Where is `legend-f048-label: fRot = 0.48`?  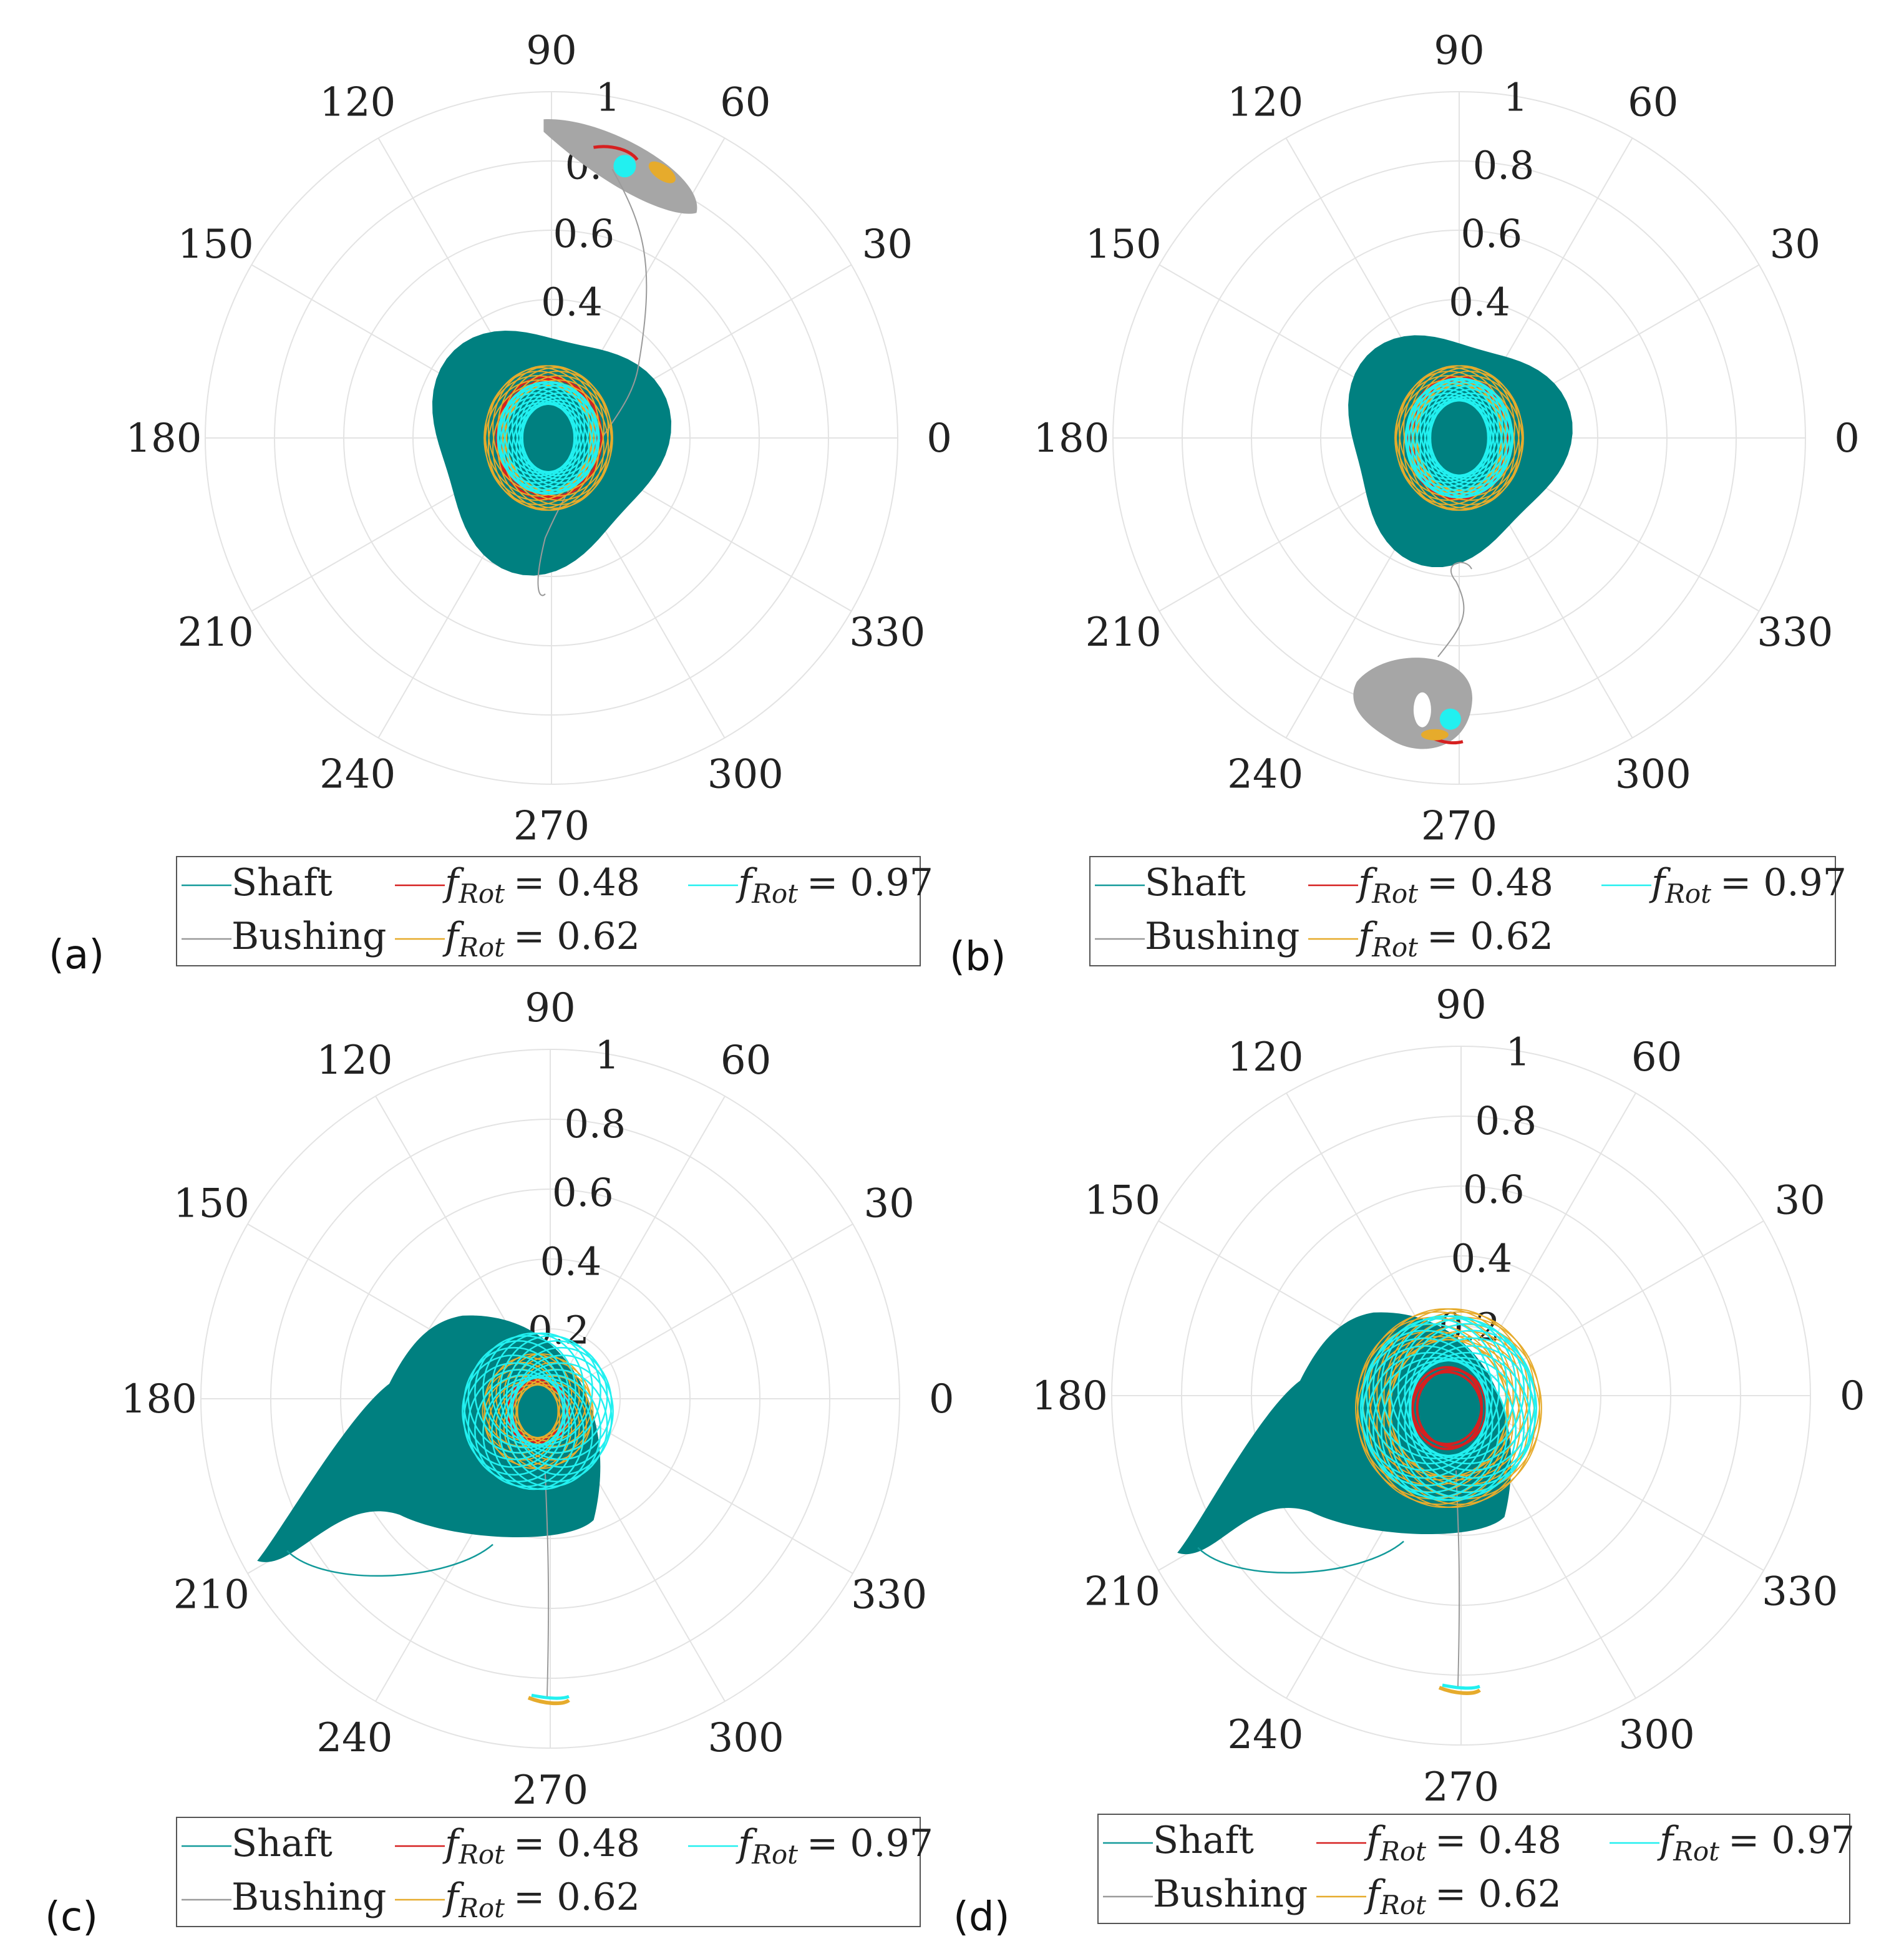 legend-f048-label: fRot = 0.48 is located at coordinates (1455, 885).